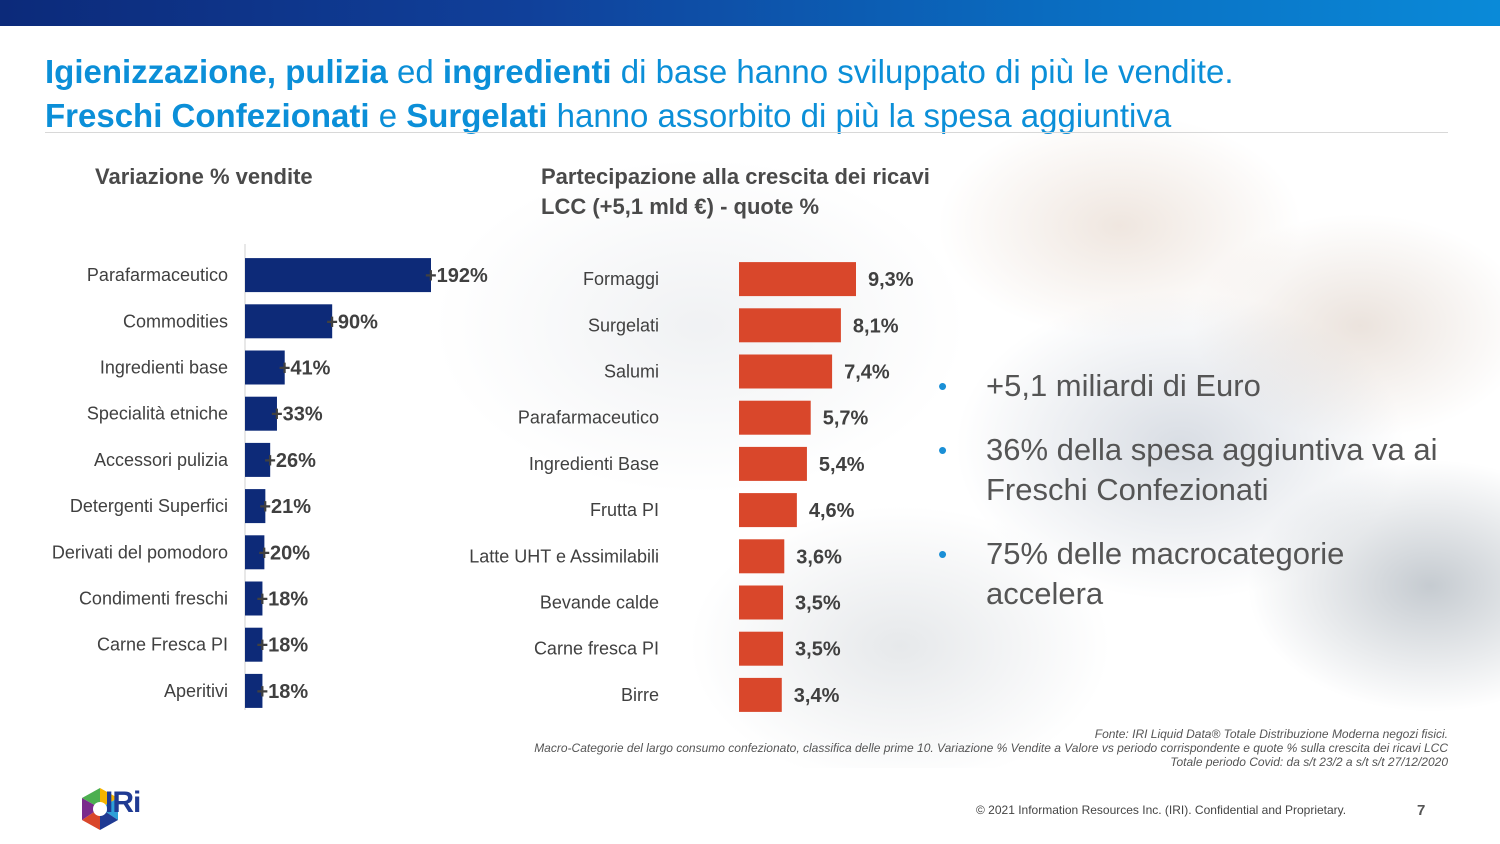 This screenshot has width=1500, height=844. What do you see at coordinates (819, 557) in the screenshot?
I see `value-label: 3,6%` at bounding box center [819, 557].